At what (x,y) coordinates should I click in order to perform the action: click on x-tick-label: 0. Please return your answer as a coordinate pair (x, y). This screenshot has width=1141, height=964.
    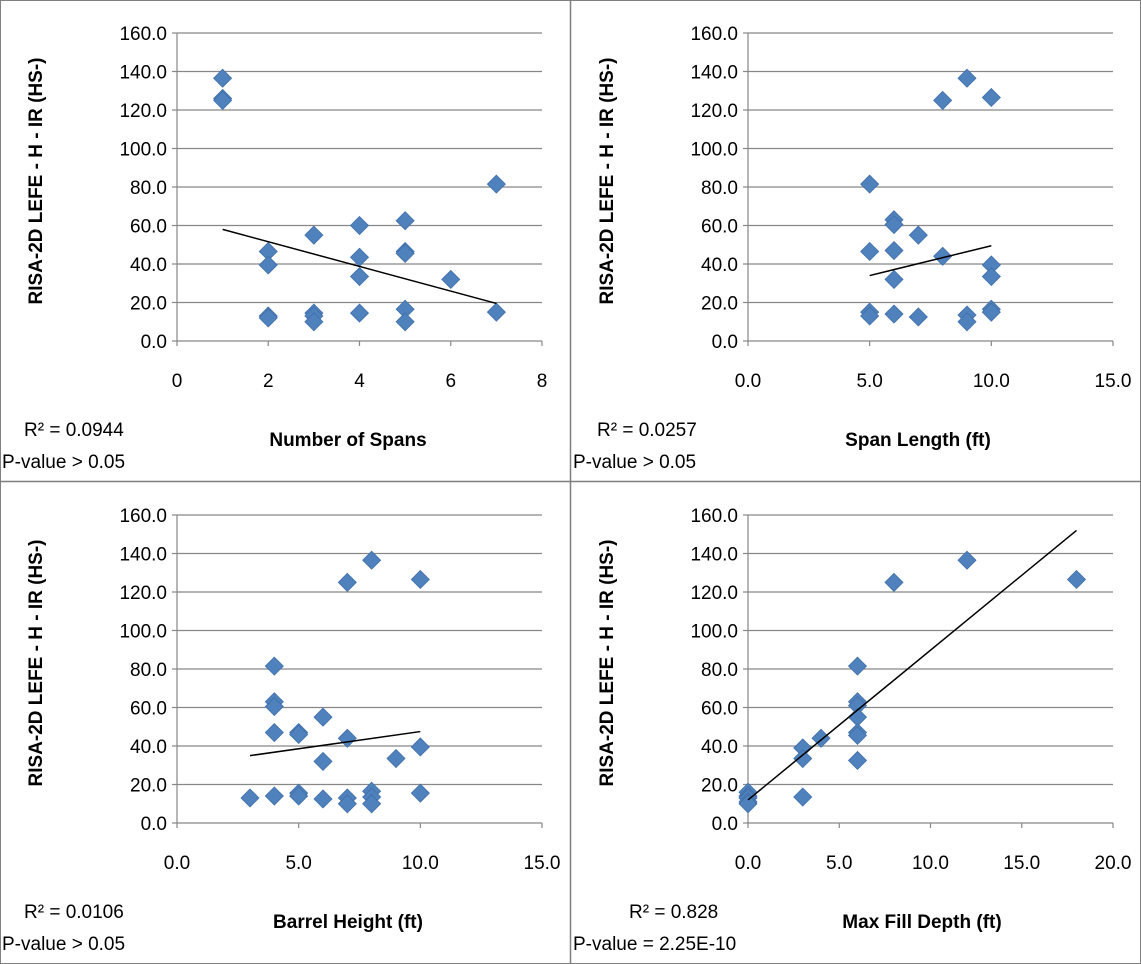
    Looking at the image, I should click on (177, 381).